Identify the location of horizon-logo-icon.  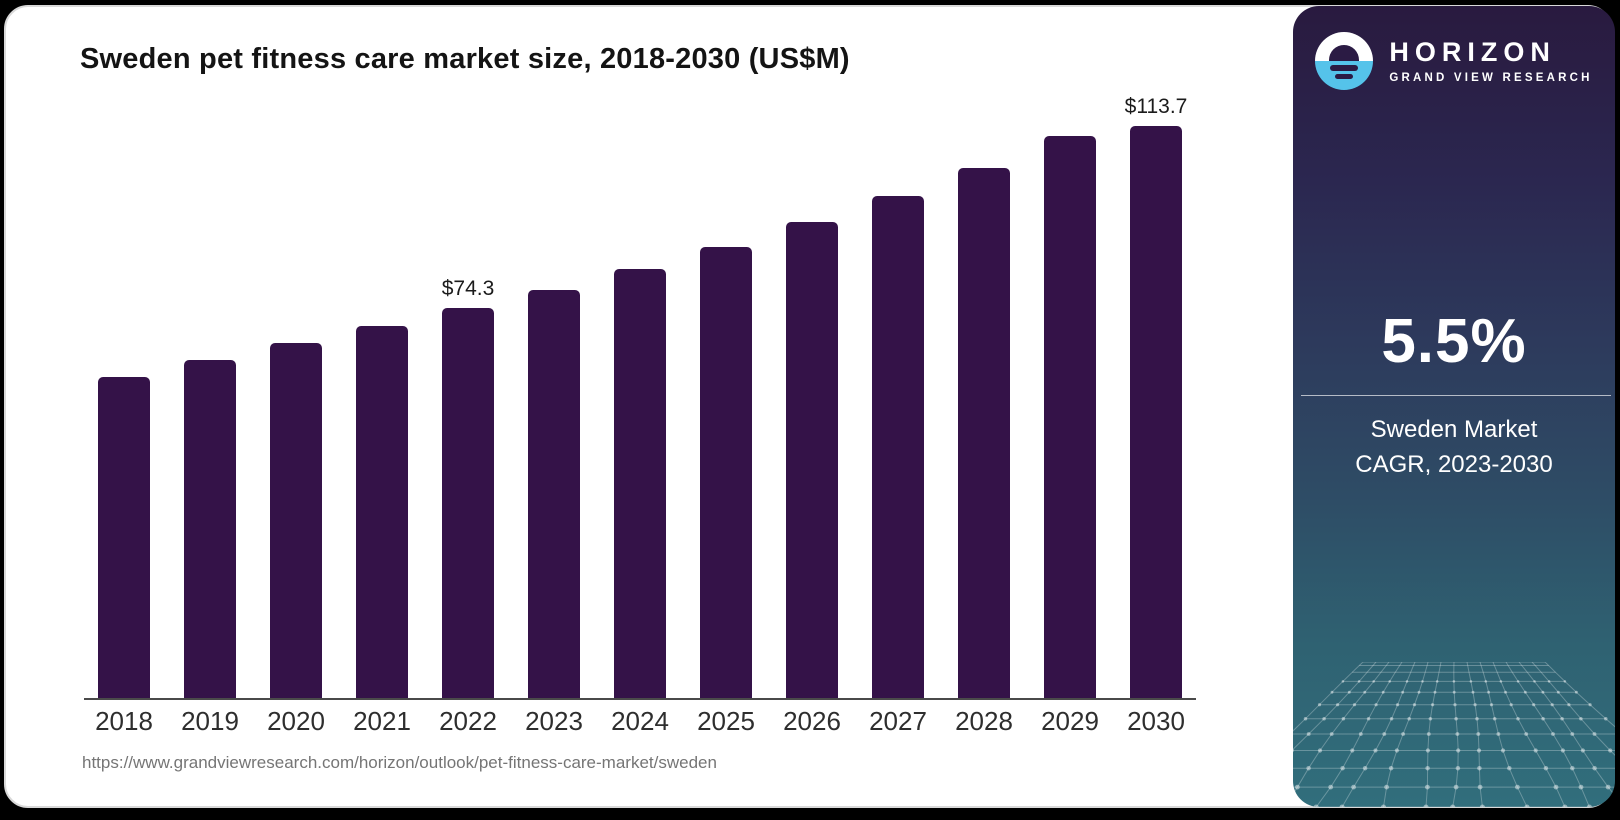
(1344, 61).